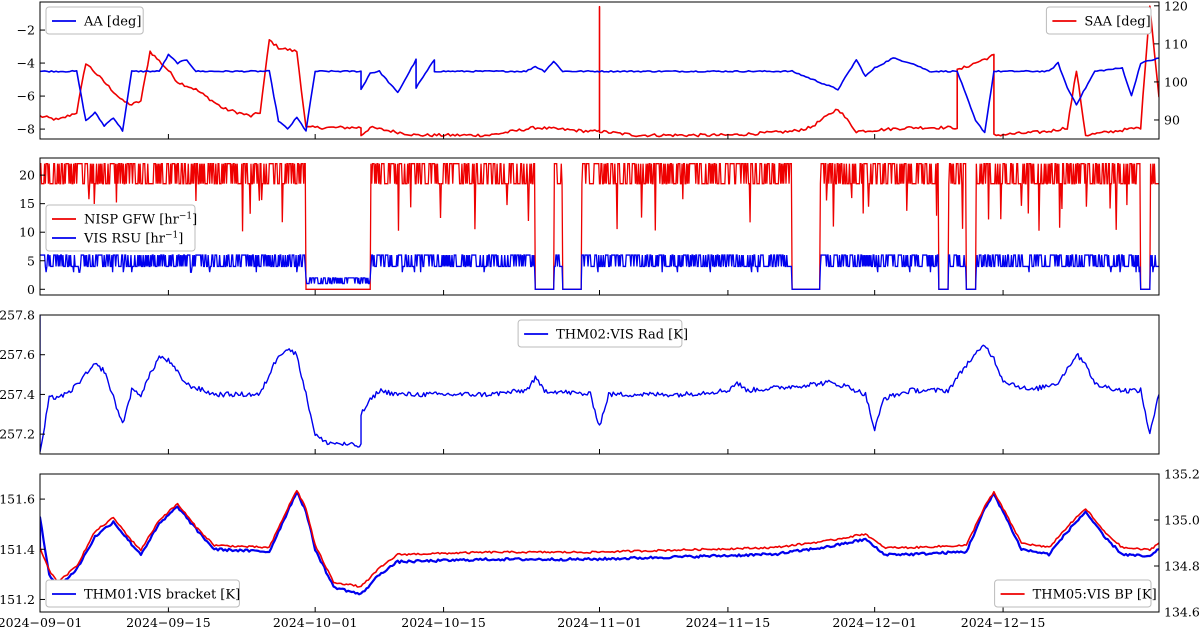  What do you see at coordinates (162, 595) in the screenshot?
I see `legend-thm01-label: THM01:VIS bracket [K]` at bounding box center [162, 595].